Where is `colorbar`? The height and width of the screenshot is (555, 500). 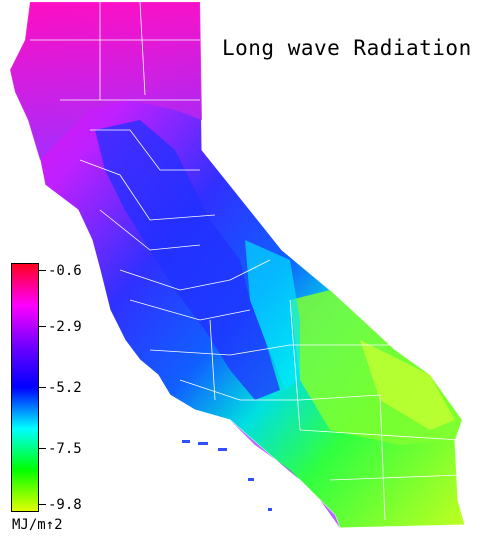 colorbar is located at coordinates (25, 387).